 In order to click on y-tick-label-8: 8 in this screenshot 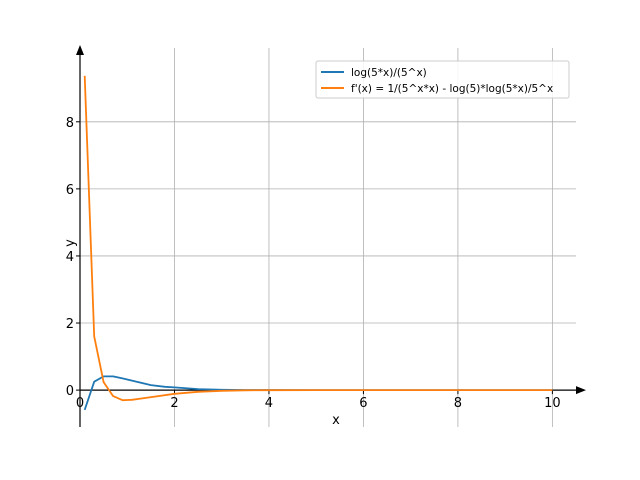, I will do `click(70, 123)`.